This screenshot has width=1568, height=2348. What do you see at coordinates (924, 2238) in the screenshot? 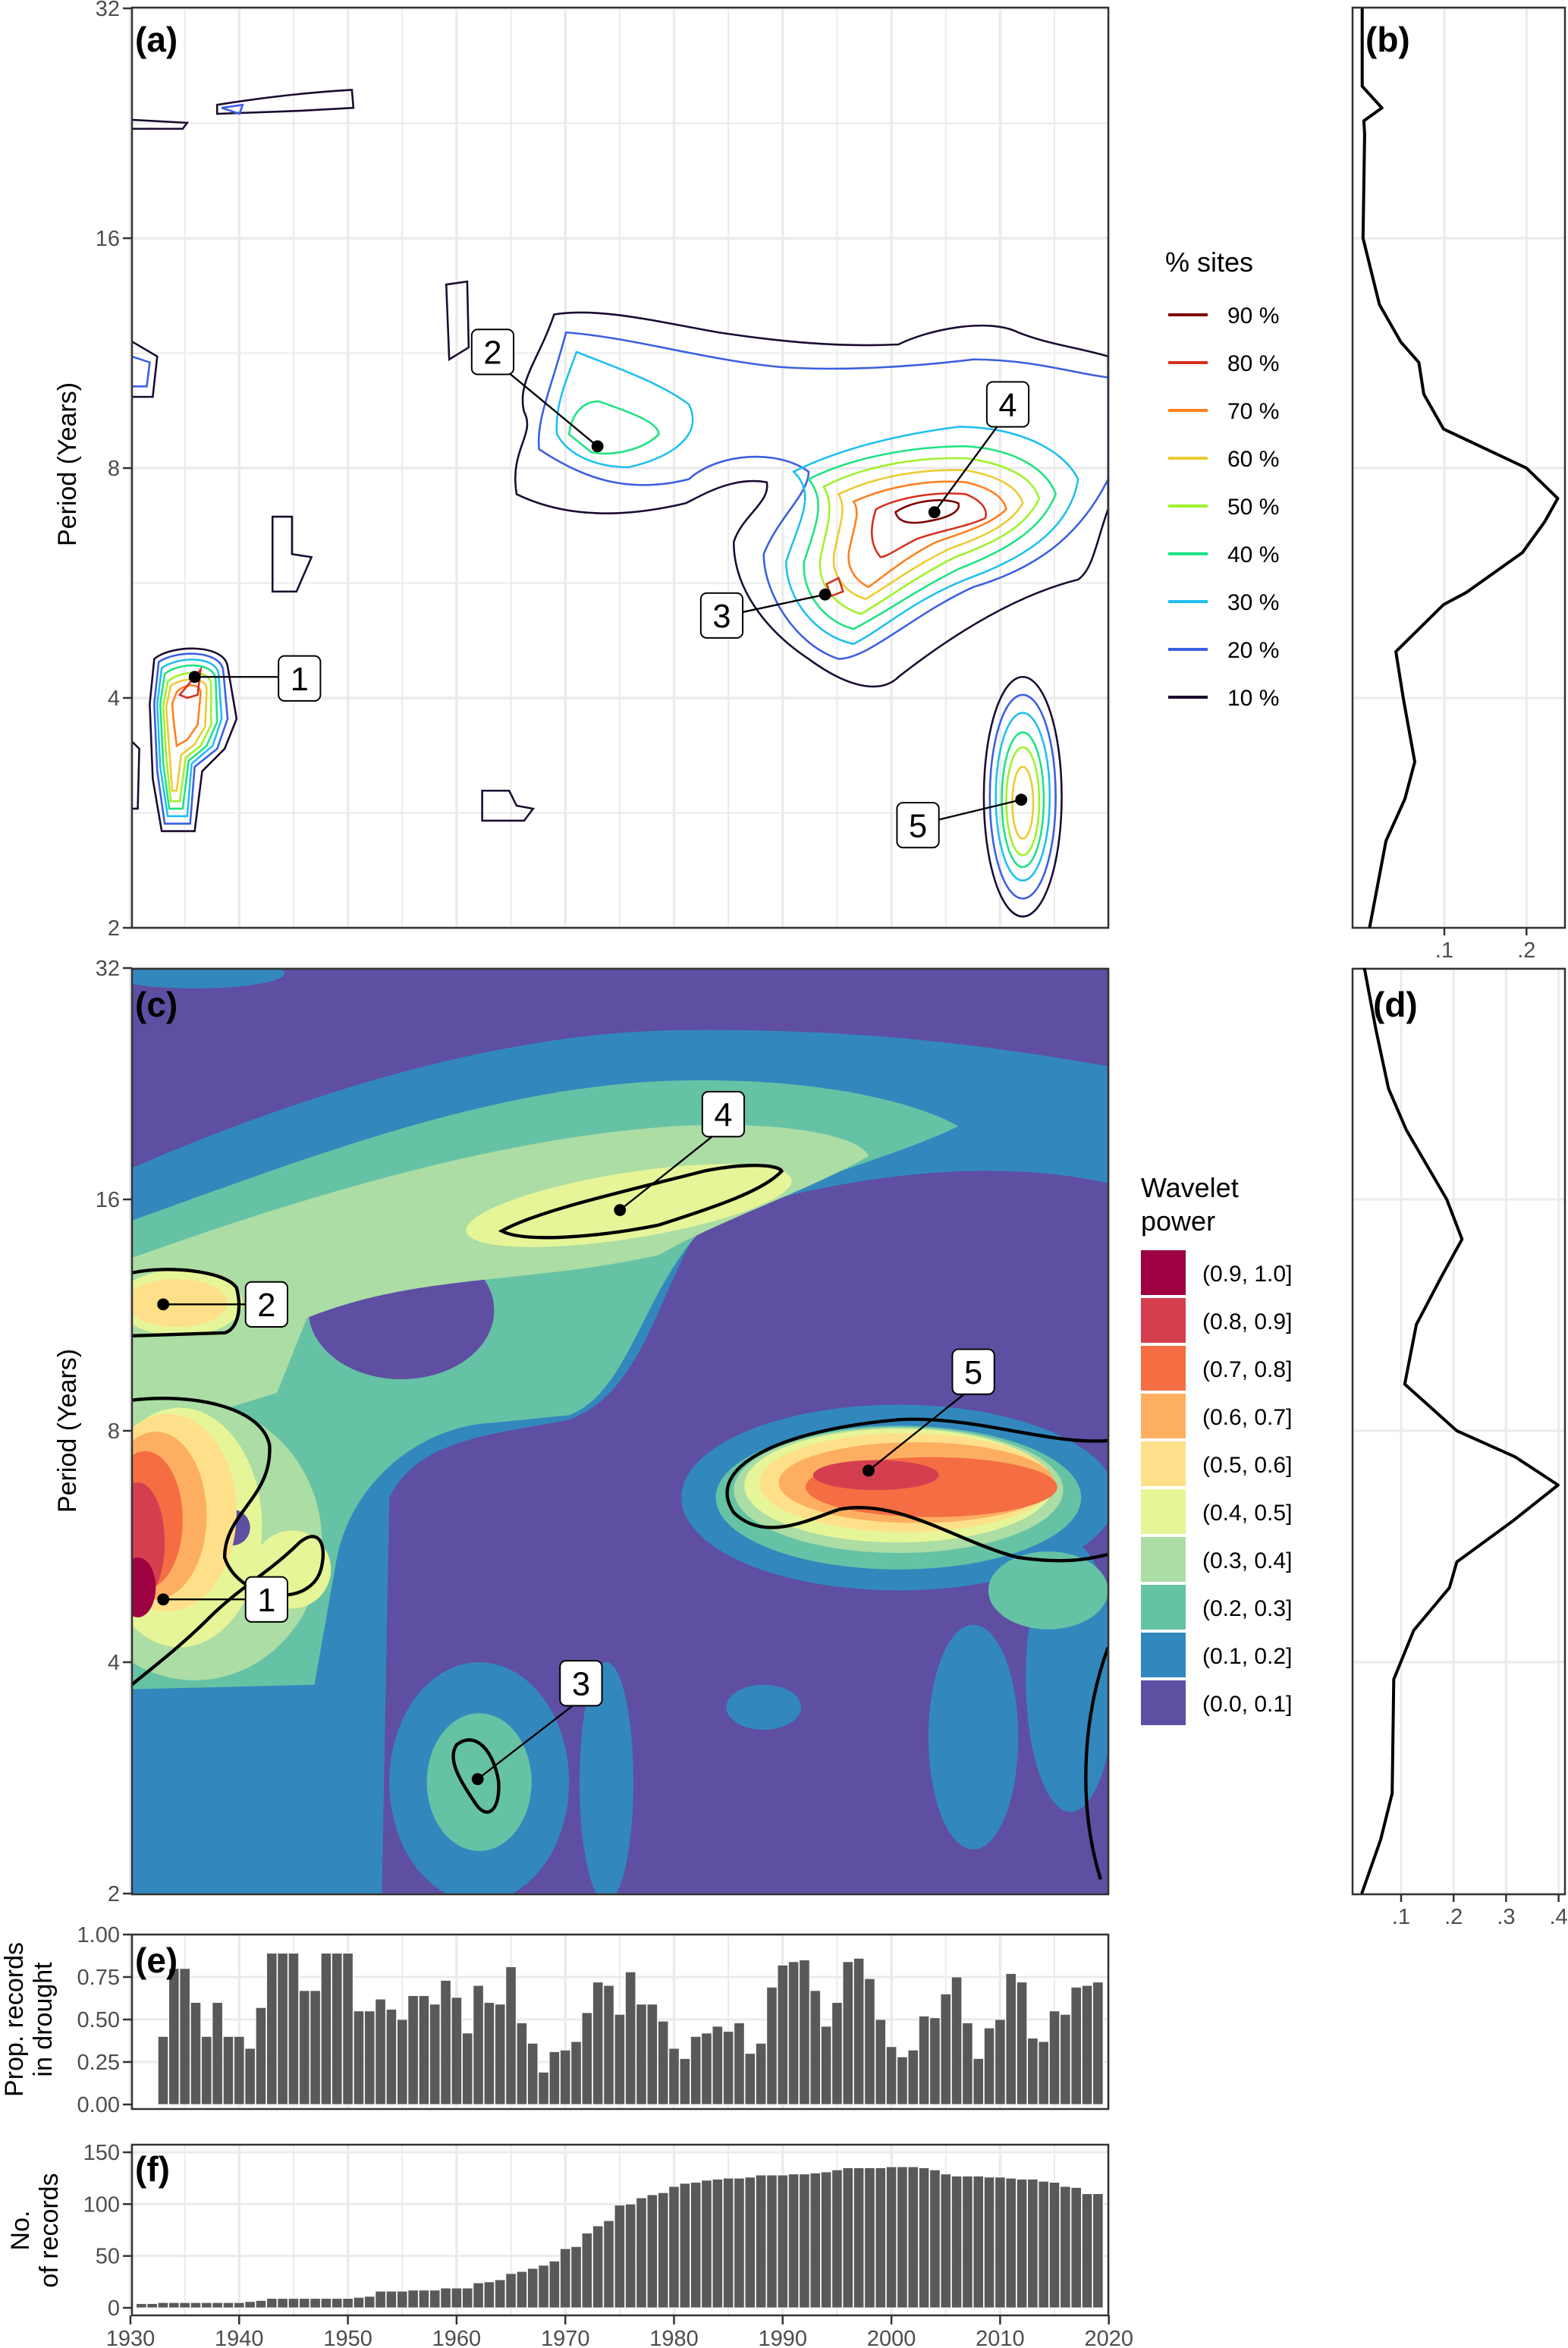
I see `bar-2003` at bounding box center [924, 2238].